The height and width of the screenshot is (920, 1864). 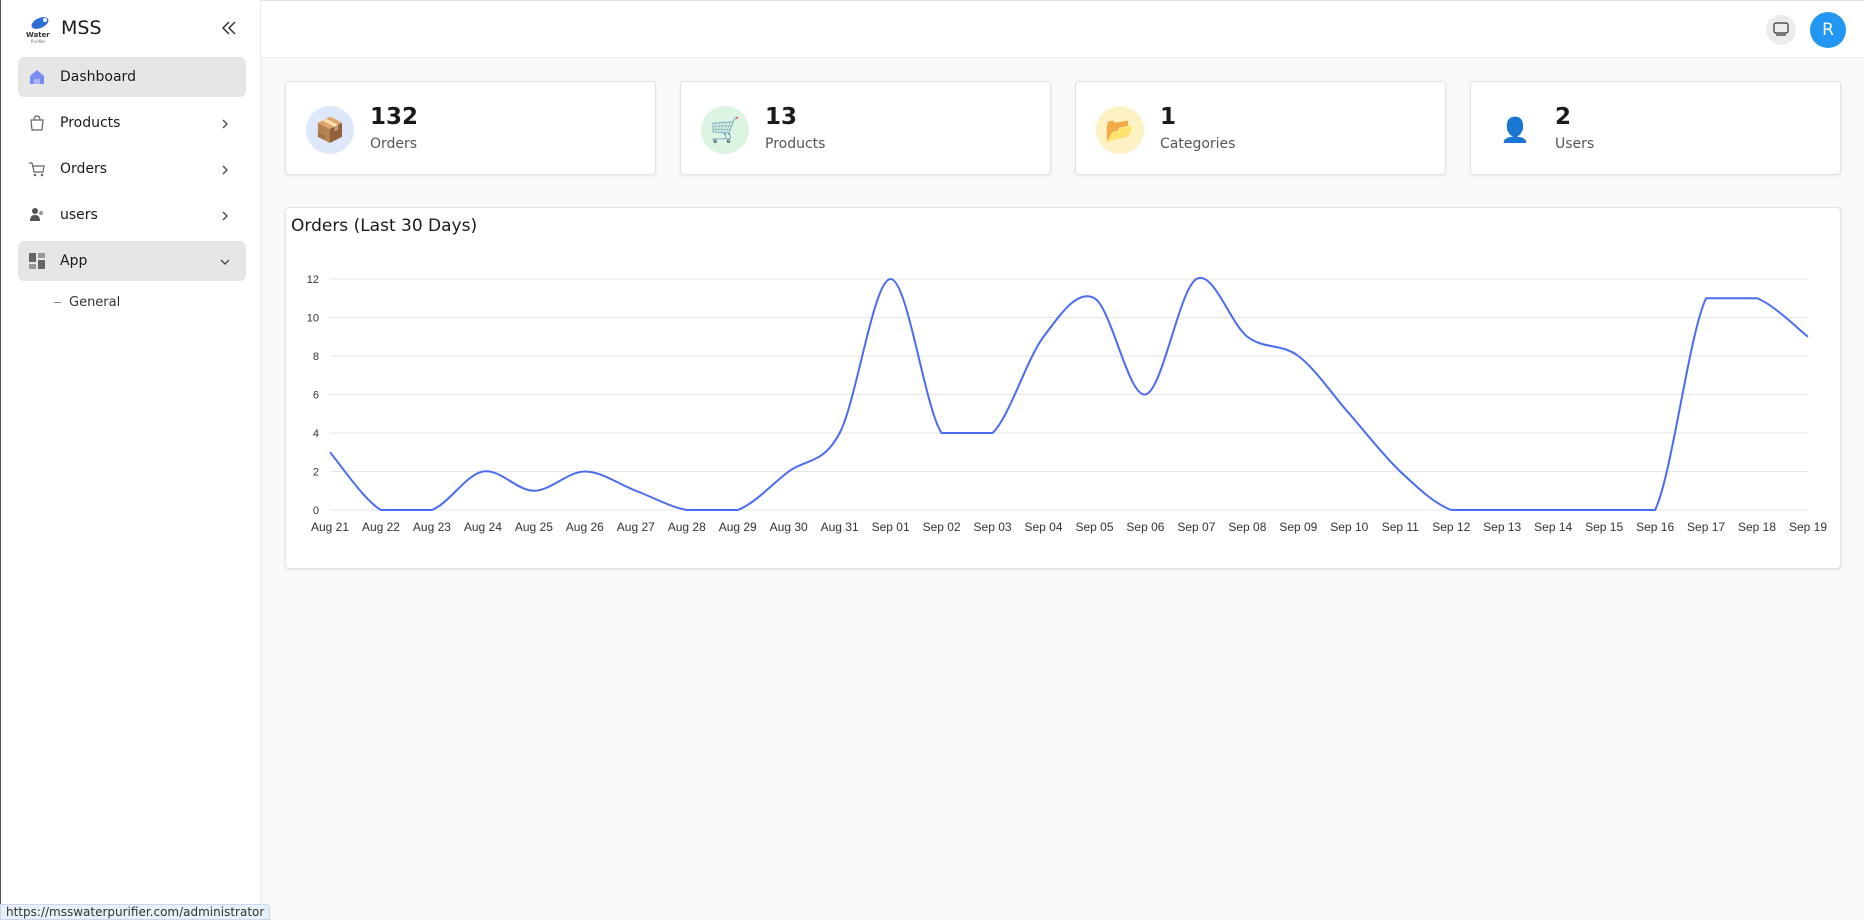 I want to click on y-tick-label: 10, so click(x=313, y=319).